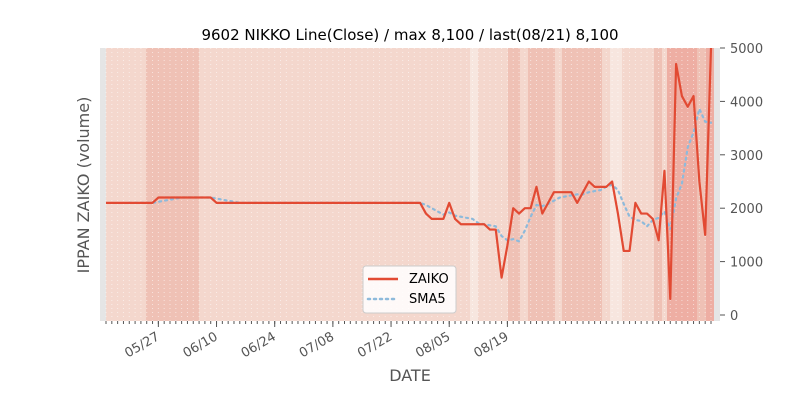 The image size is (800, 400). Describe the element at coordinates (746, 209) in the screenshot. I see `y-tick-label: 2000` at that location.